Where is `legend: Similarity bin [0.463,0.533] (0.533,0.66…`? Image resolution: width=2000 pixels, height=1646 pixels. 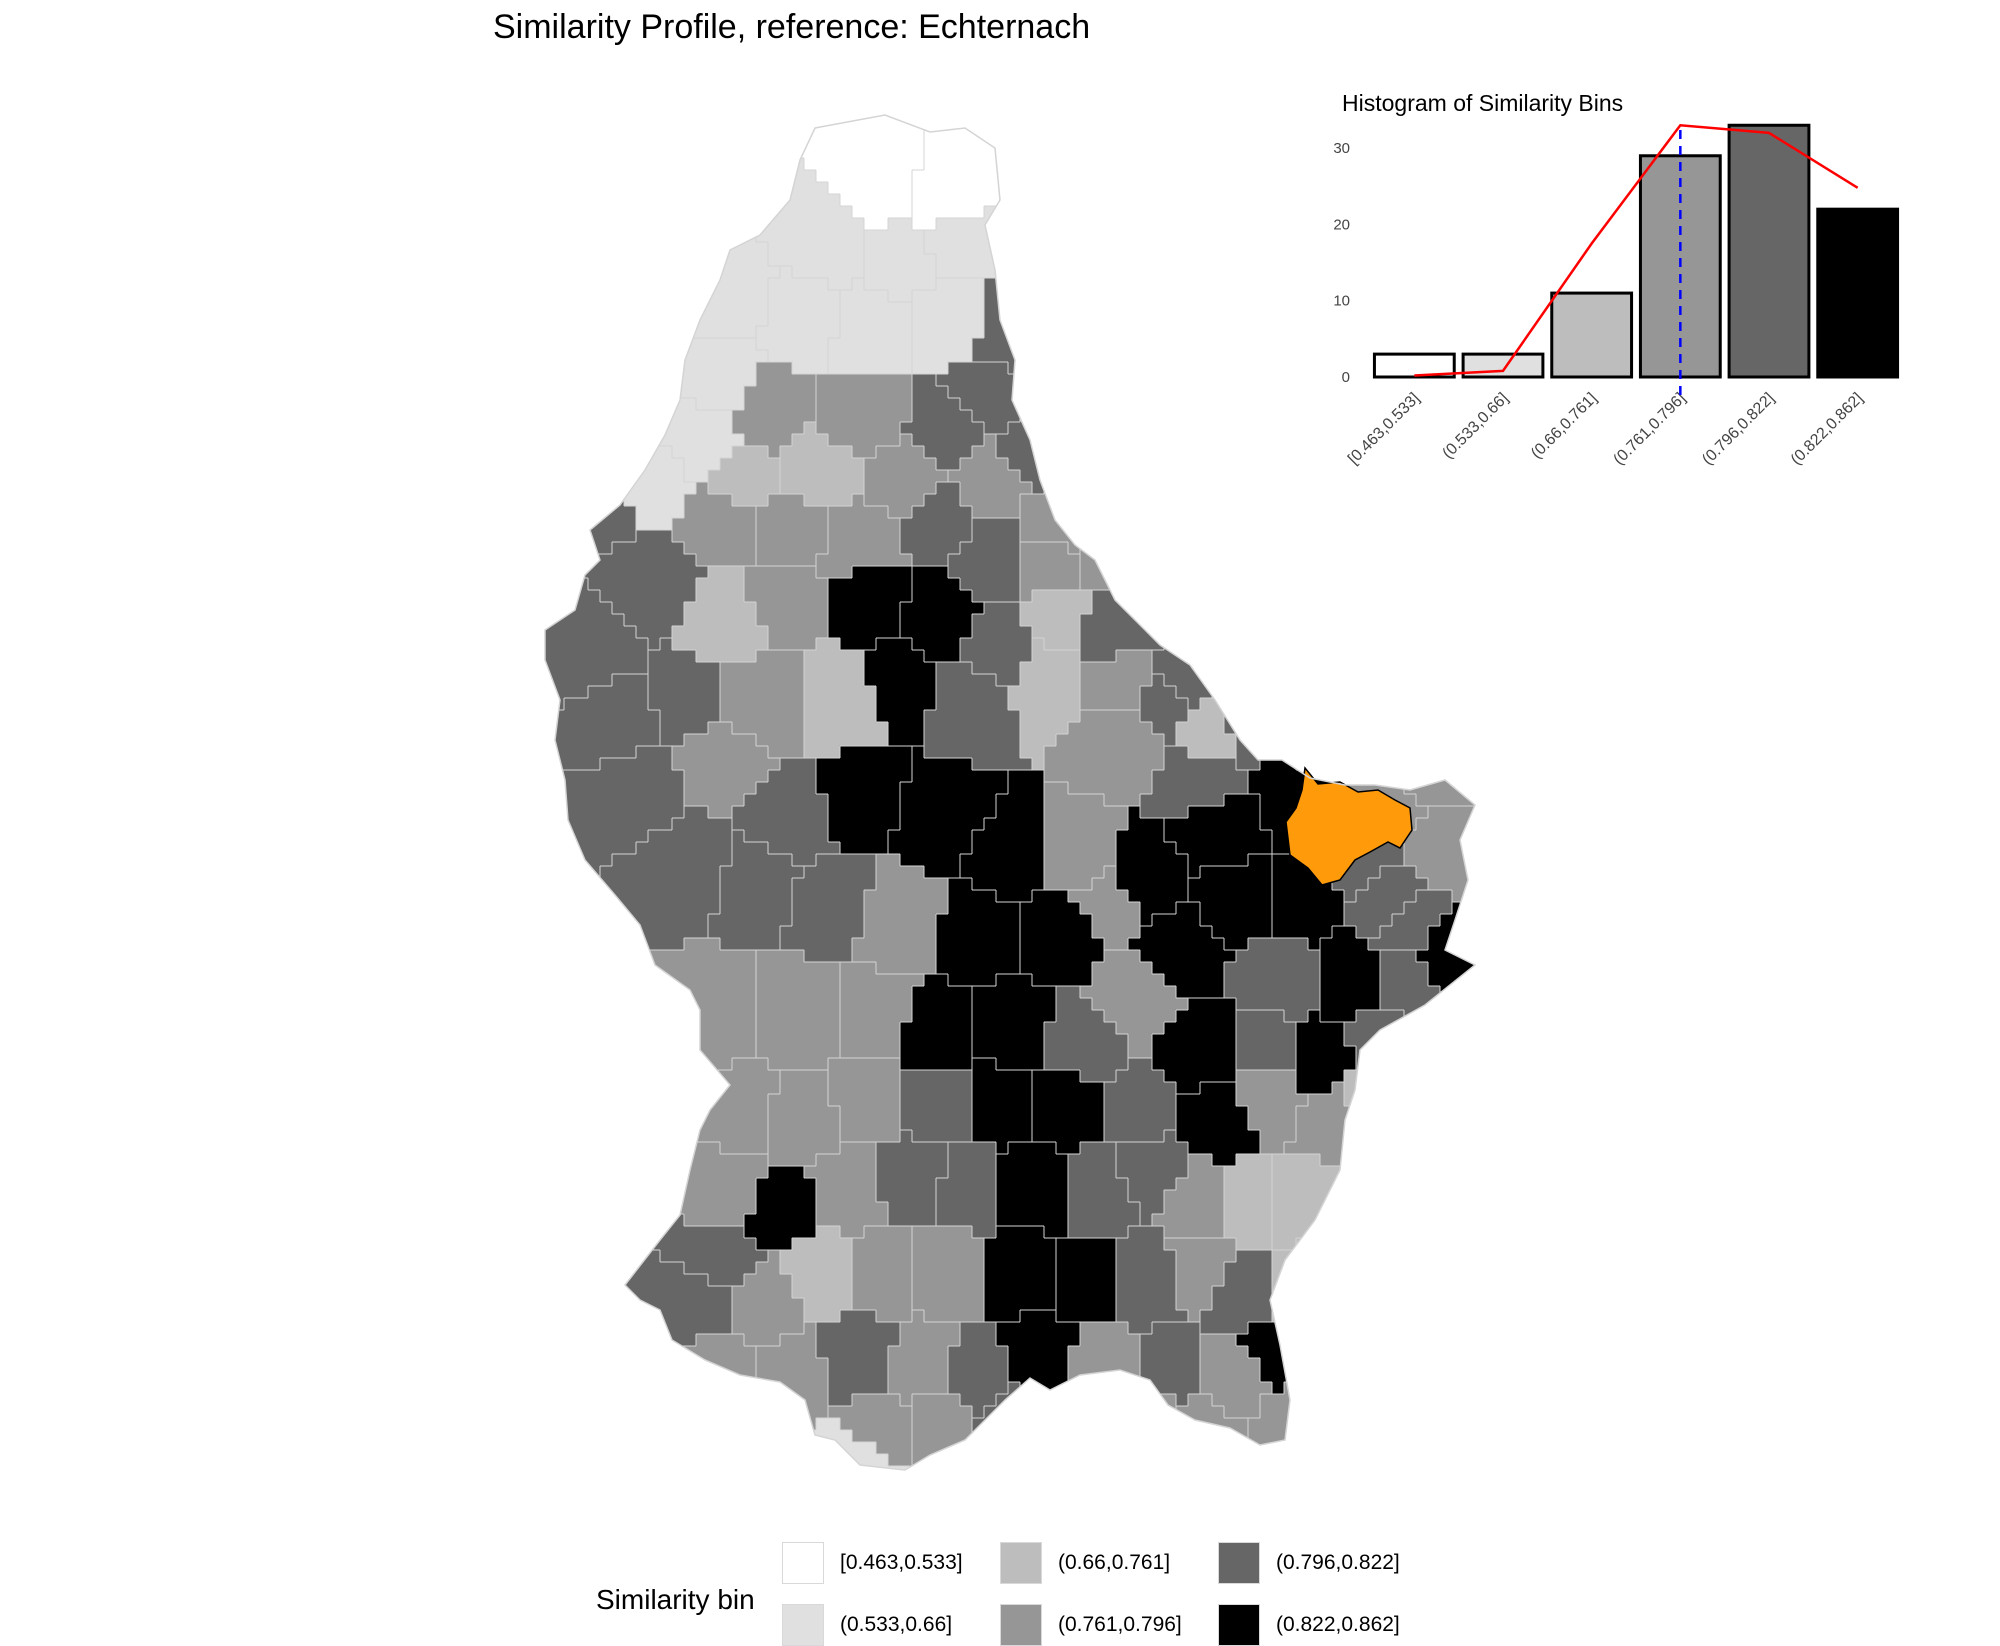 legend: Similarity bin [0.463,0.533] (0.533,0.66… is located at coordinates (998, 1594).